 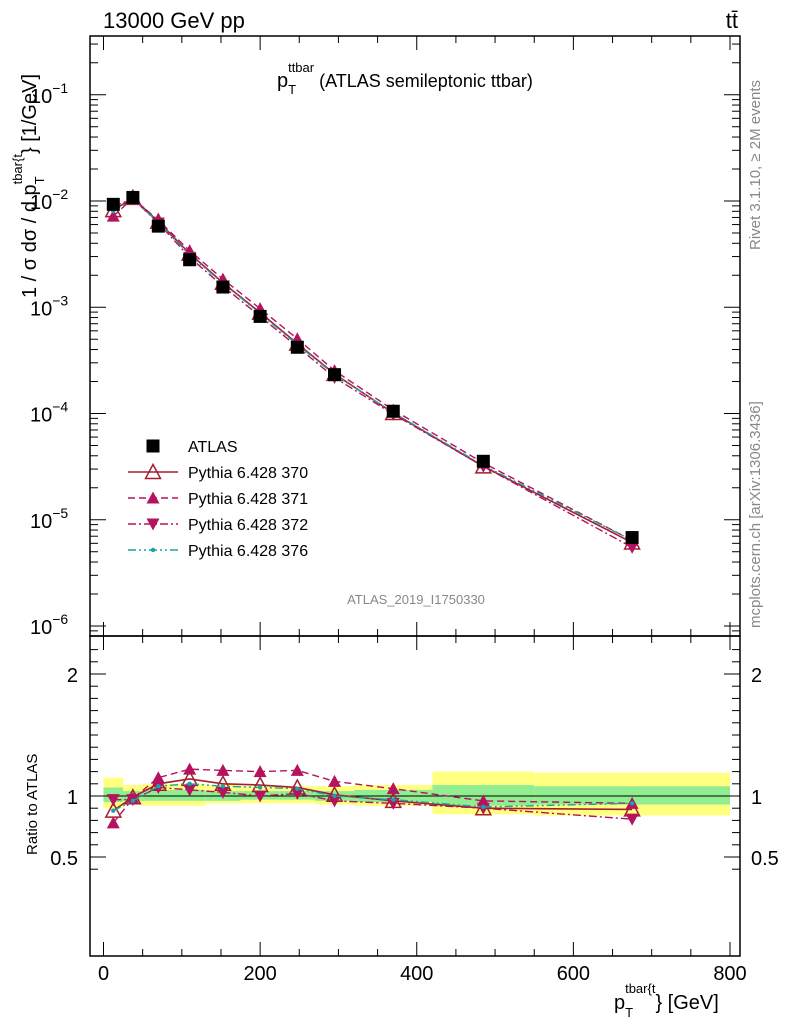 I want to click on plot-title: pTttbar (ATLAS semileptonic ttbar), so click(x=405, y=78).